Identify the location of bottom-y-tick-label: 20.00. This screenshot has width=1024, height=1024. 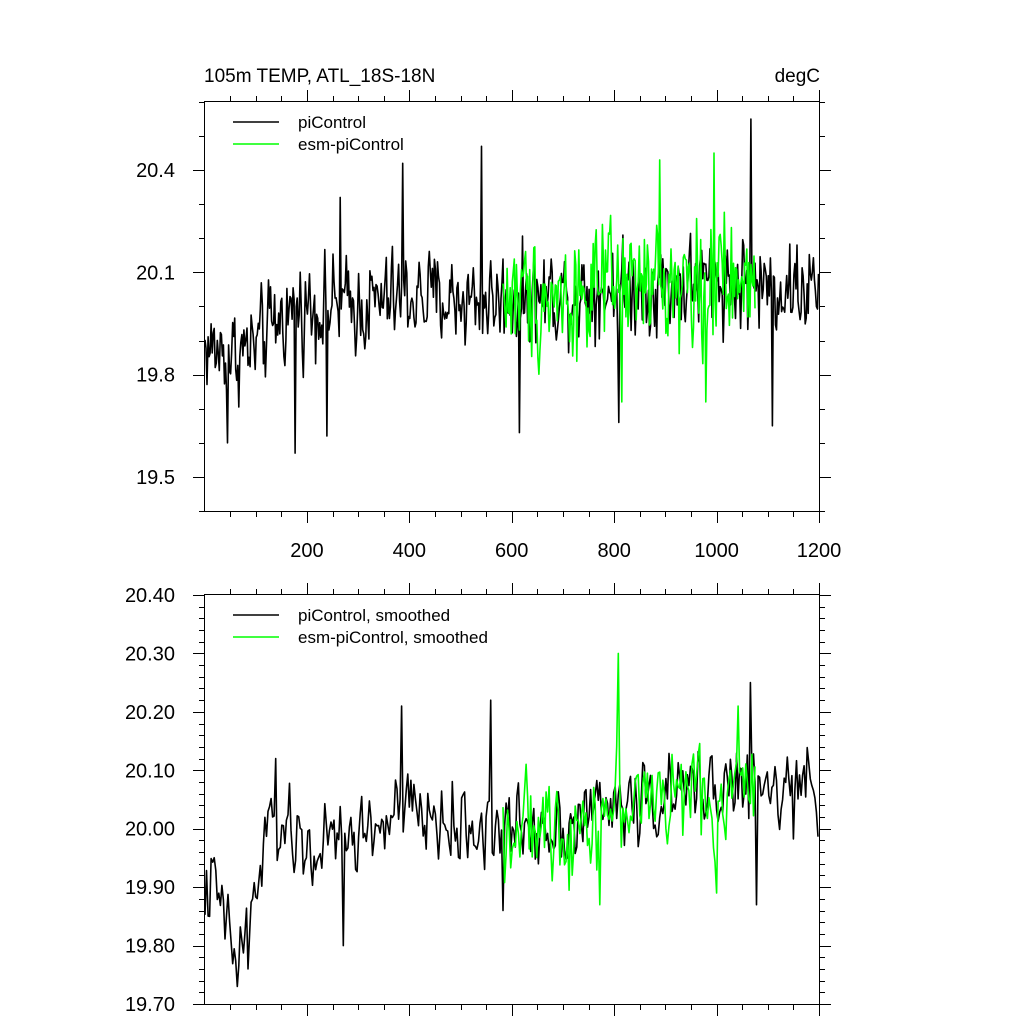
(150, 830).